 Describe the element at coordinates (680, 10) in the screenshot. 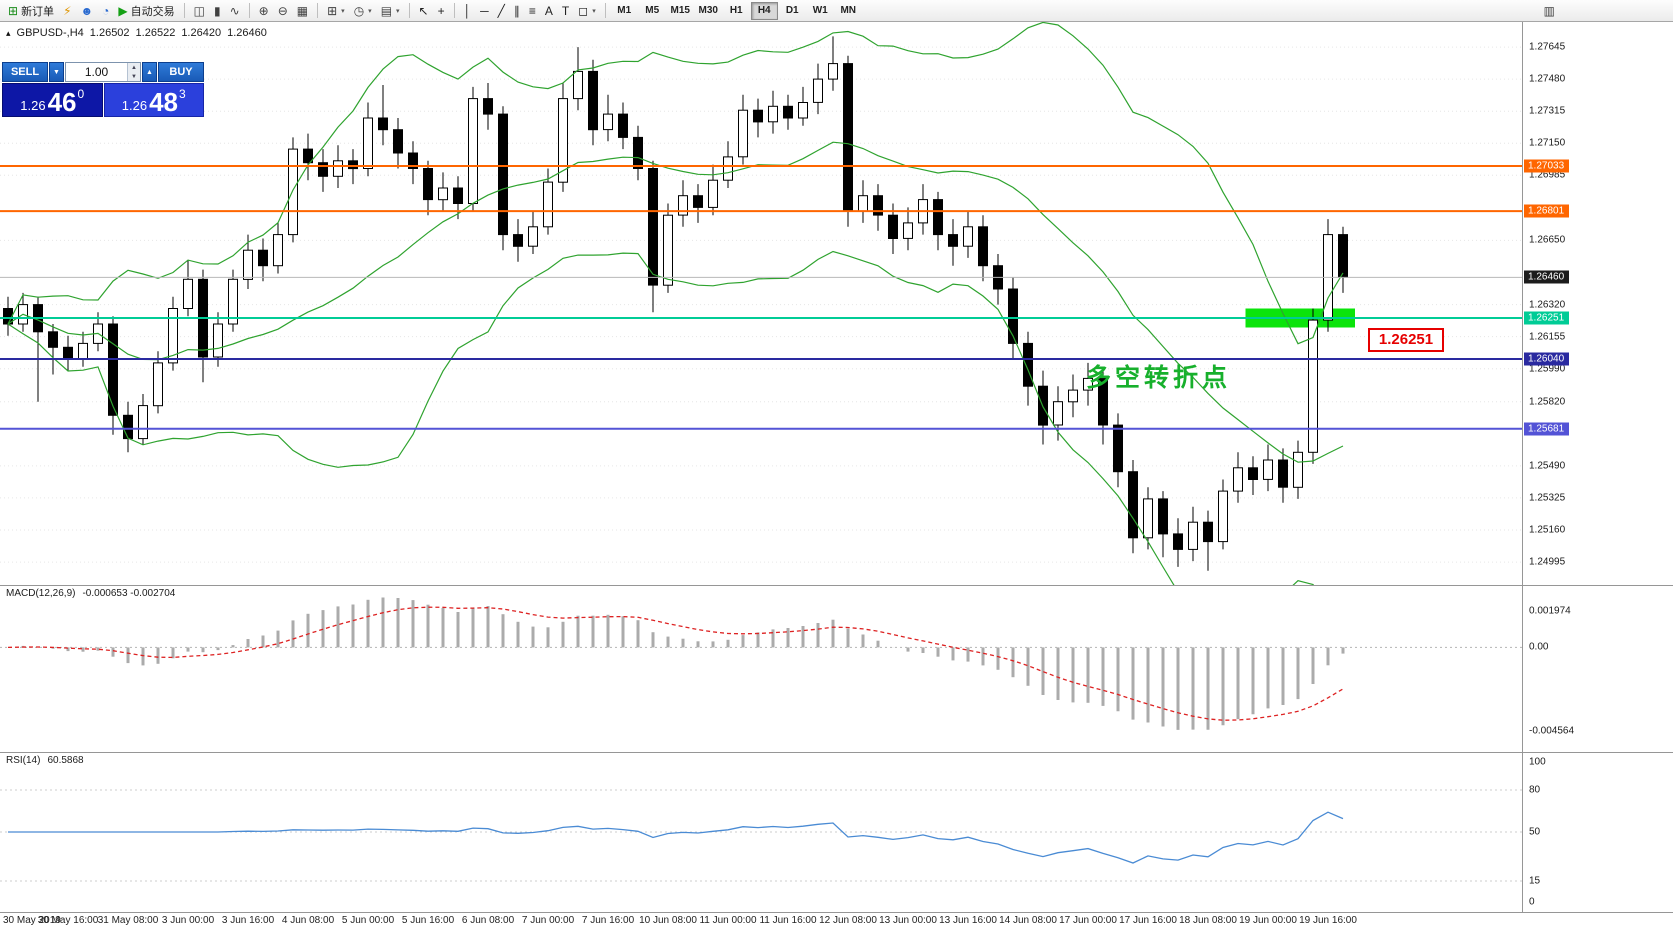

I see `timeframe-m15-button: M15` at that location.